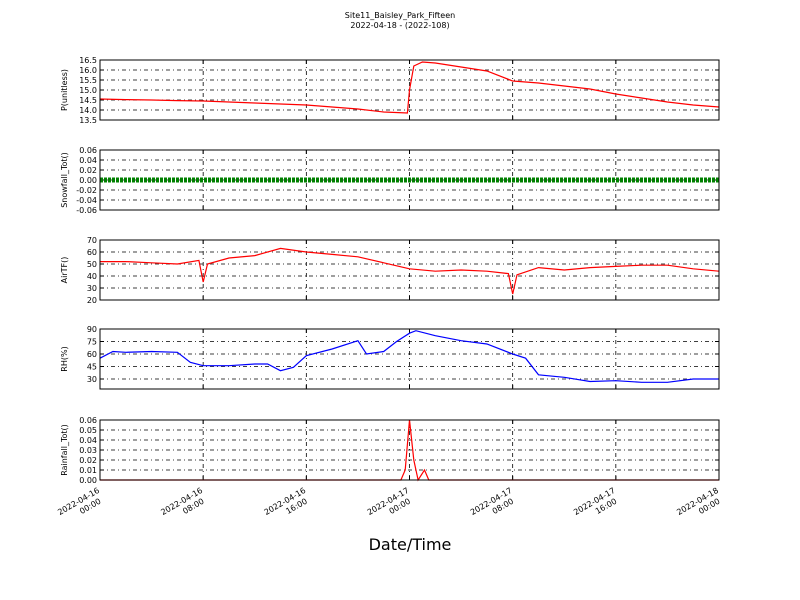 The width and height of the screenshot is (800, 600). What do you see at coordinates (92, 300) in the screenshot?
I see `y-tick-label: 20` at bounding box center [92, 300].